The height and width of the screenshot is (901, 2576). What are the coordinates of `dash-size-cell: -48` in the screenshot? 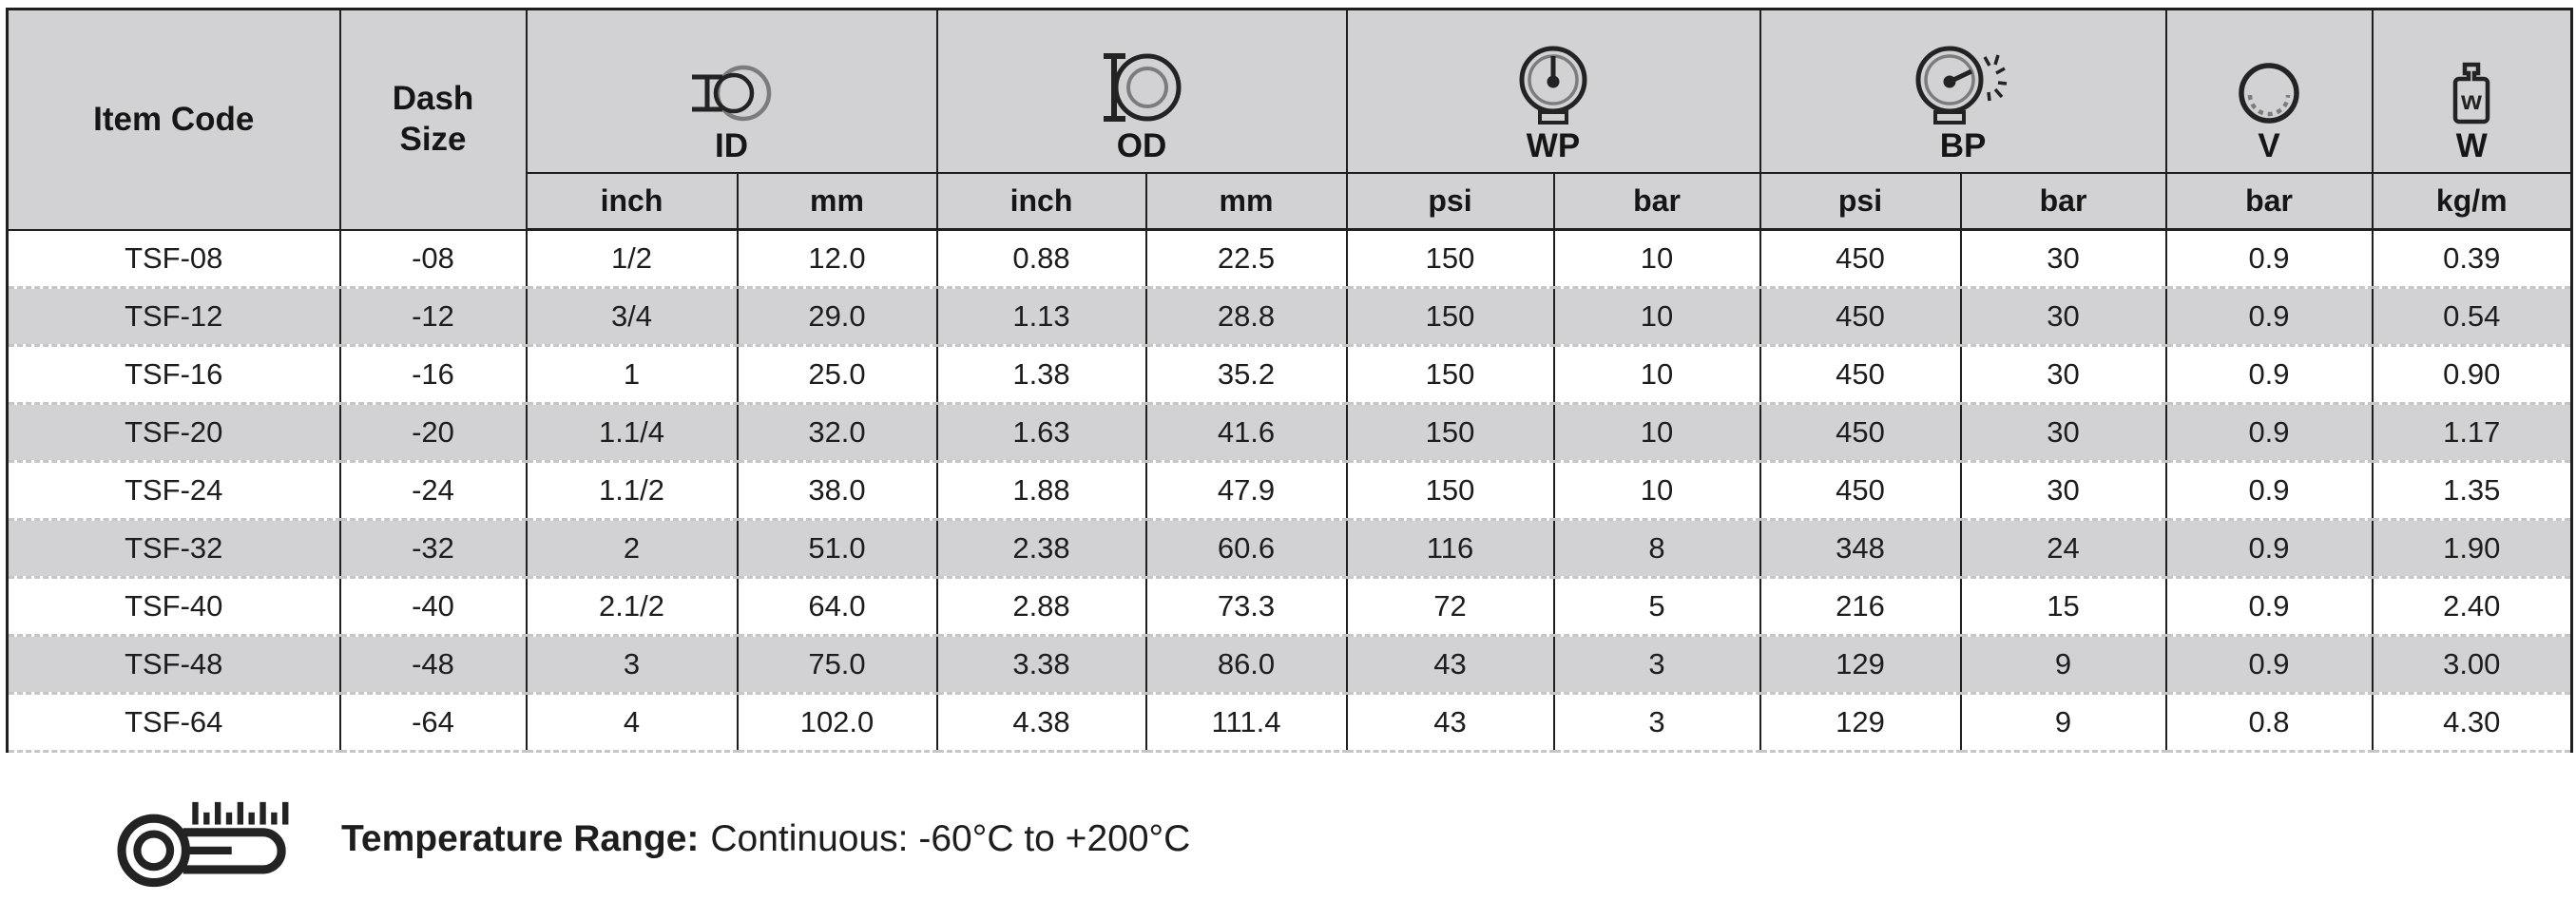 It's located at (433, 665).